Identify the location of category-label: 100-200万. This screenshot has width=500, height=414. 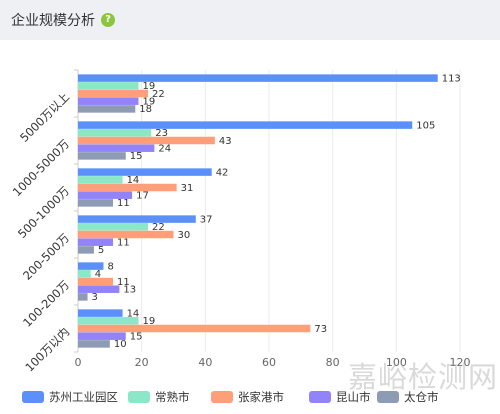
(46, 304).